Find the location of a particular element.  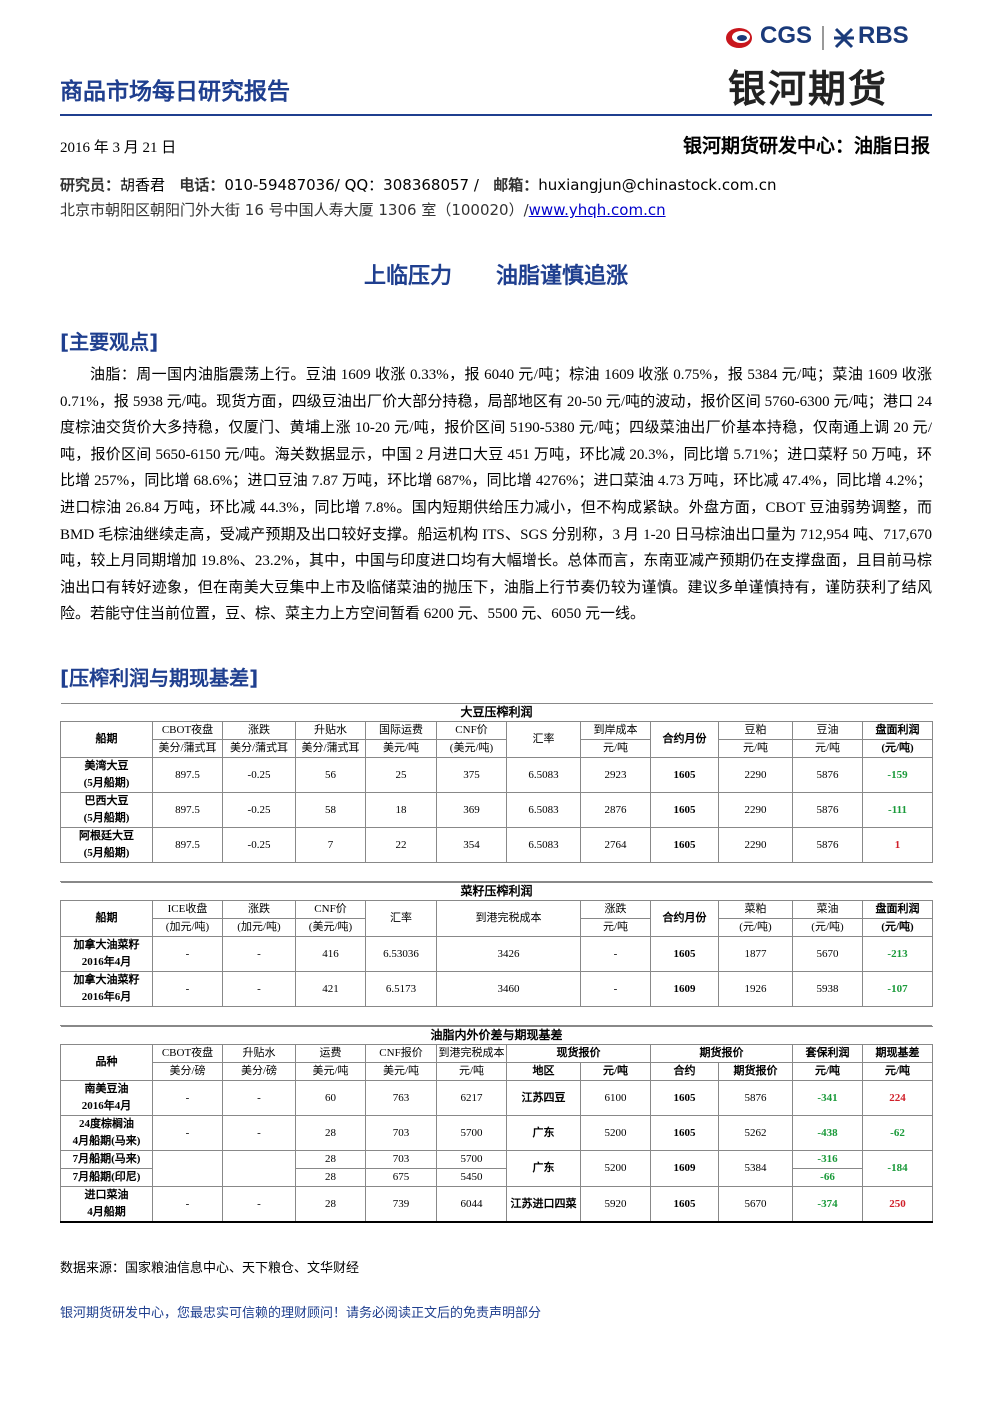

cell: 416 is located at coordinates (330, 954).